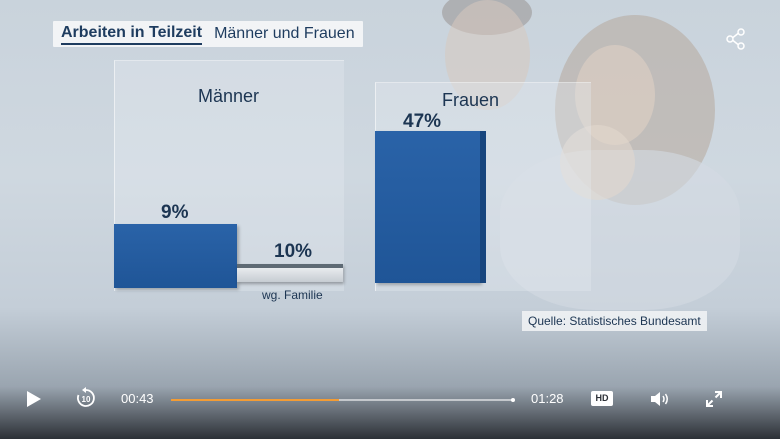  What do you see at coordinates (736, 39) in the screenshot?
I see `share-icon` at bounding box center [736, 39].